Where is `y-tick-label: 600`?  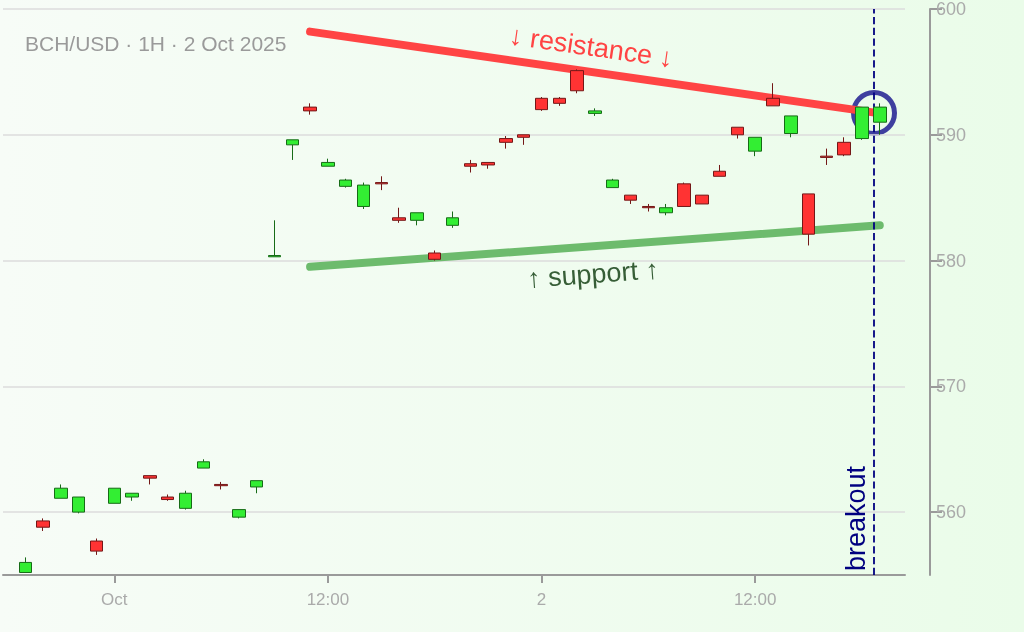 y-tick-label: 600 is located at coordinates (951, 9).